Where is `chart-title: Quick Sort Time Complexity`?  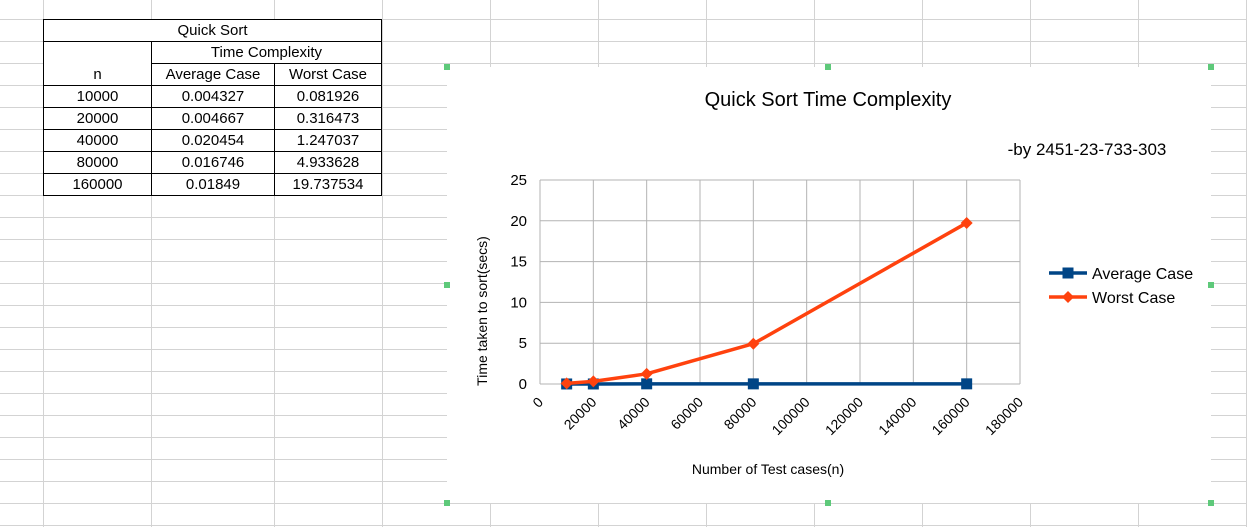 chart-title: Quick Sort Time Complexity is located at coordinates (828, 100).